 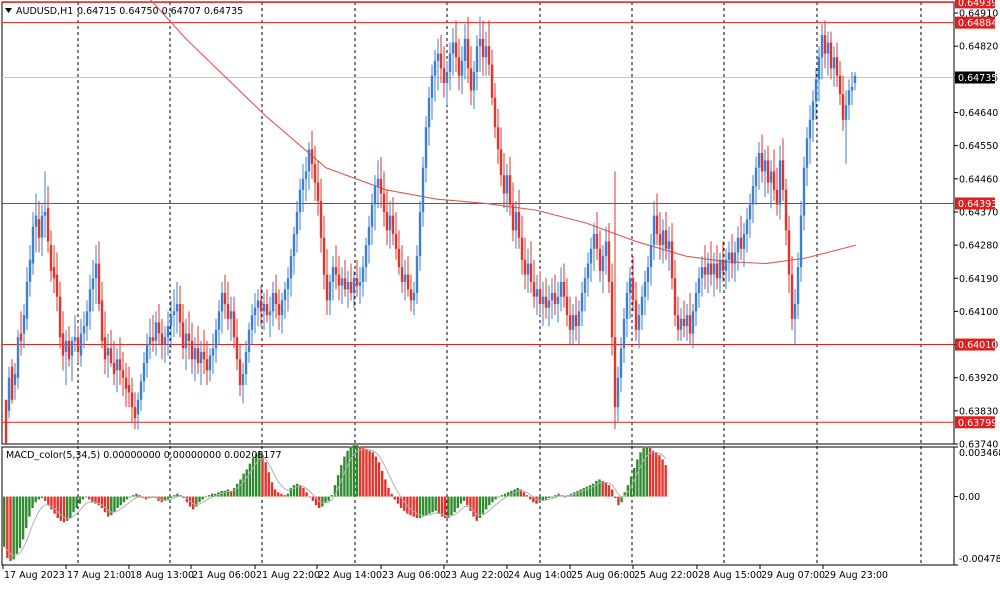 I want to click on price-tick-label: 0.63830, so click(x=978, y=411).